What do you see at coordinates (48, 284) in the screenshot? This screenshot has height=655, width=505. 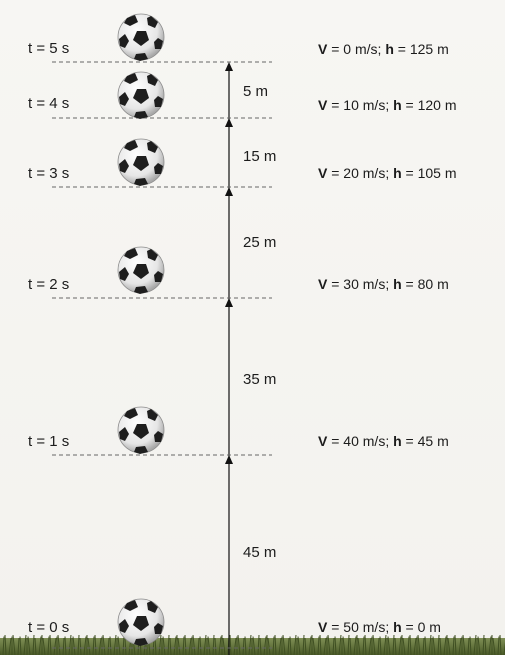 I see `time-label: t = 2 s` at bounding box center [48, 284].